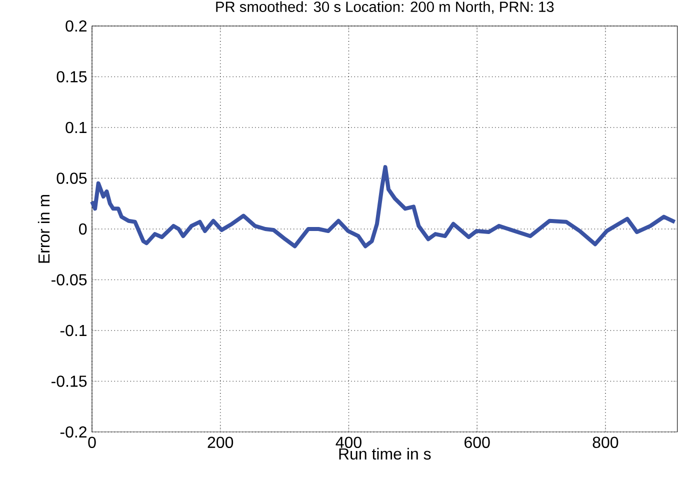  Describe the element at coordinates (73, 330) in the screenshot. I see `y-tick-label: -0.1` at that location.